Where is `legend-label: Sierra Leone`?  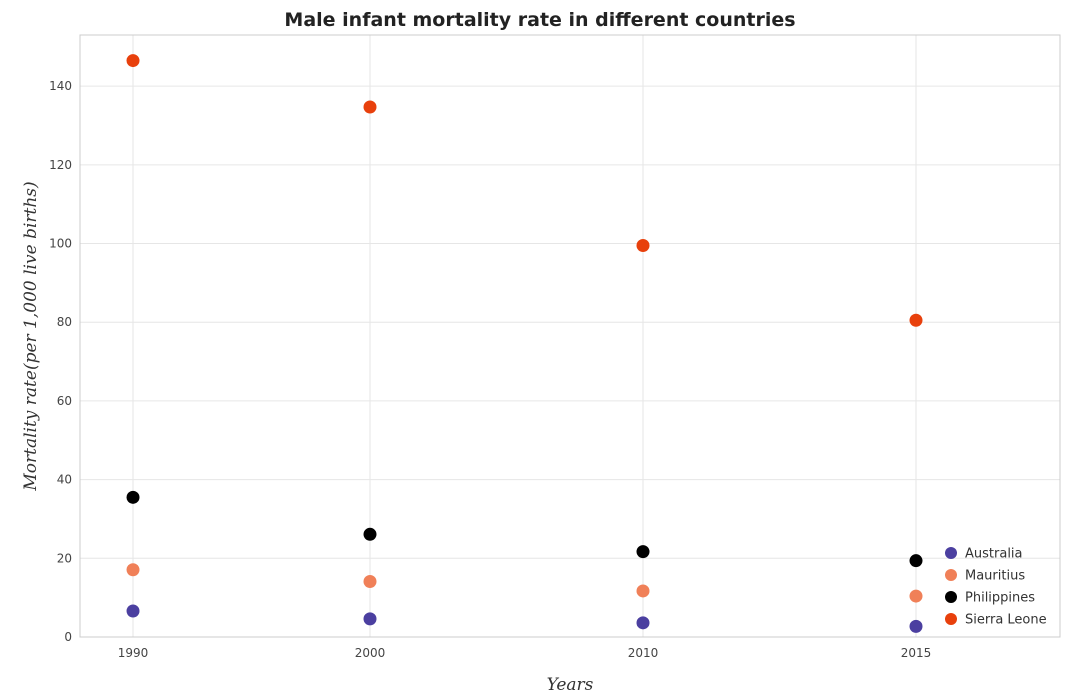 legend-label: Sierra Leone is located at coordinates (1006, 620).